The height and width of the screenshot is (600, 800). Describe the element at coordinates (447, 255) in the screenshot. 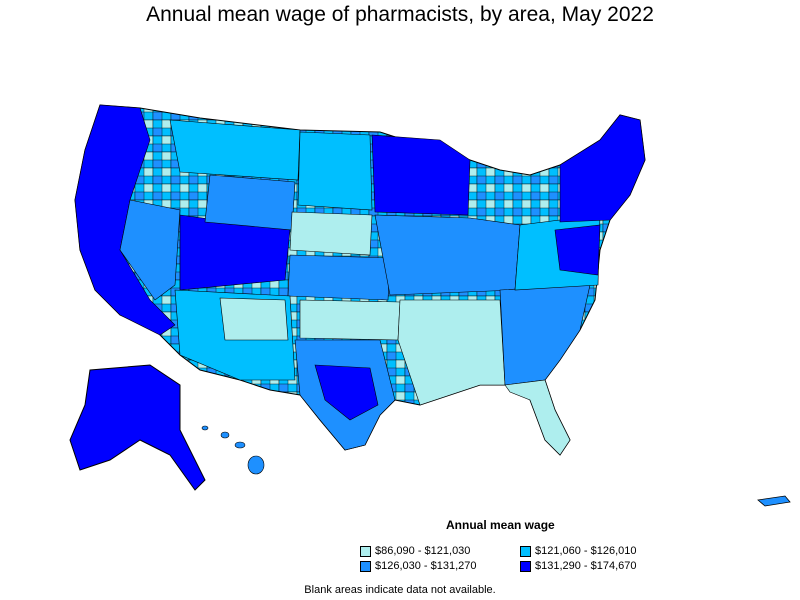

I see `midwest-region` at that location.